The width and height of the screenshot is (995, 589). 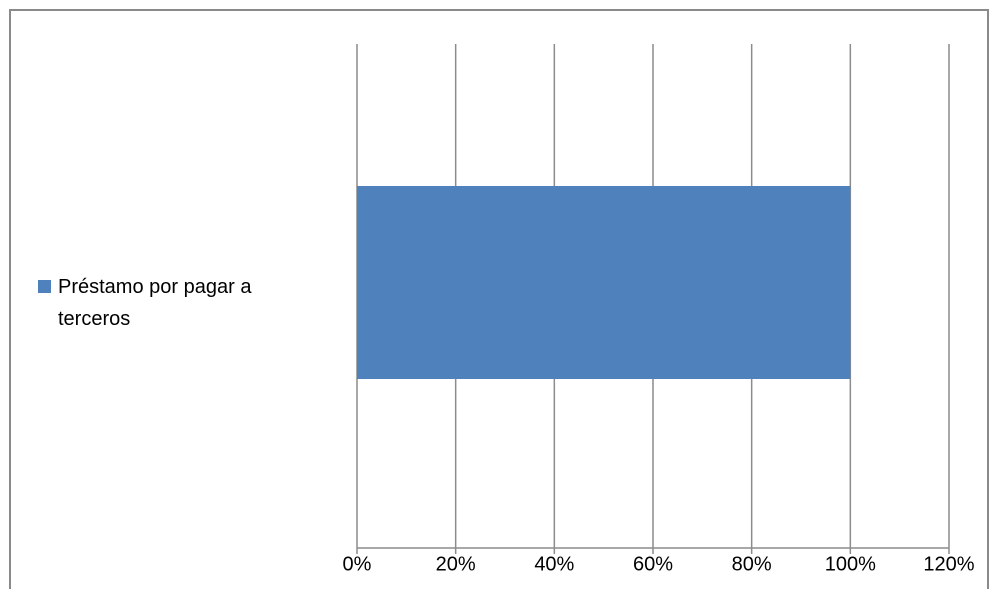 What do you see at coordinates (554, 564) in the screenshot?
I see `x-tick-label-2: 40%` at bounding box center [554, 564].